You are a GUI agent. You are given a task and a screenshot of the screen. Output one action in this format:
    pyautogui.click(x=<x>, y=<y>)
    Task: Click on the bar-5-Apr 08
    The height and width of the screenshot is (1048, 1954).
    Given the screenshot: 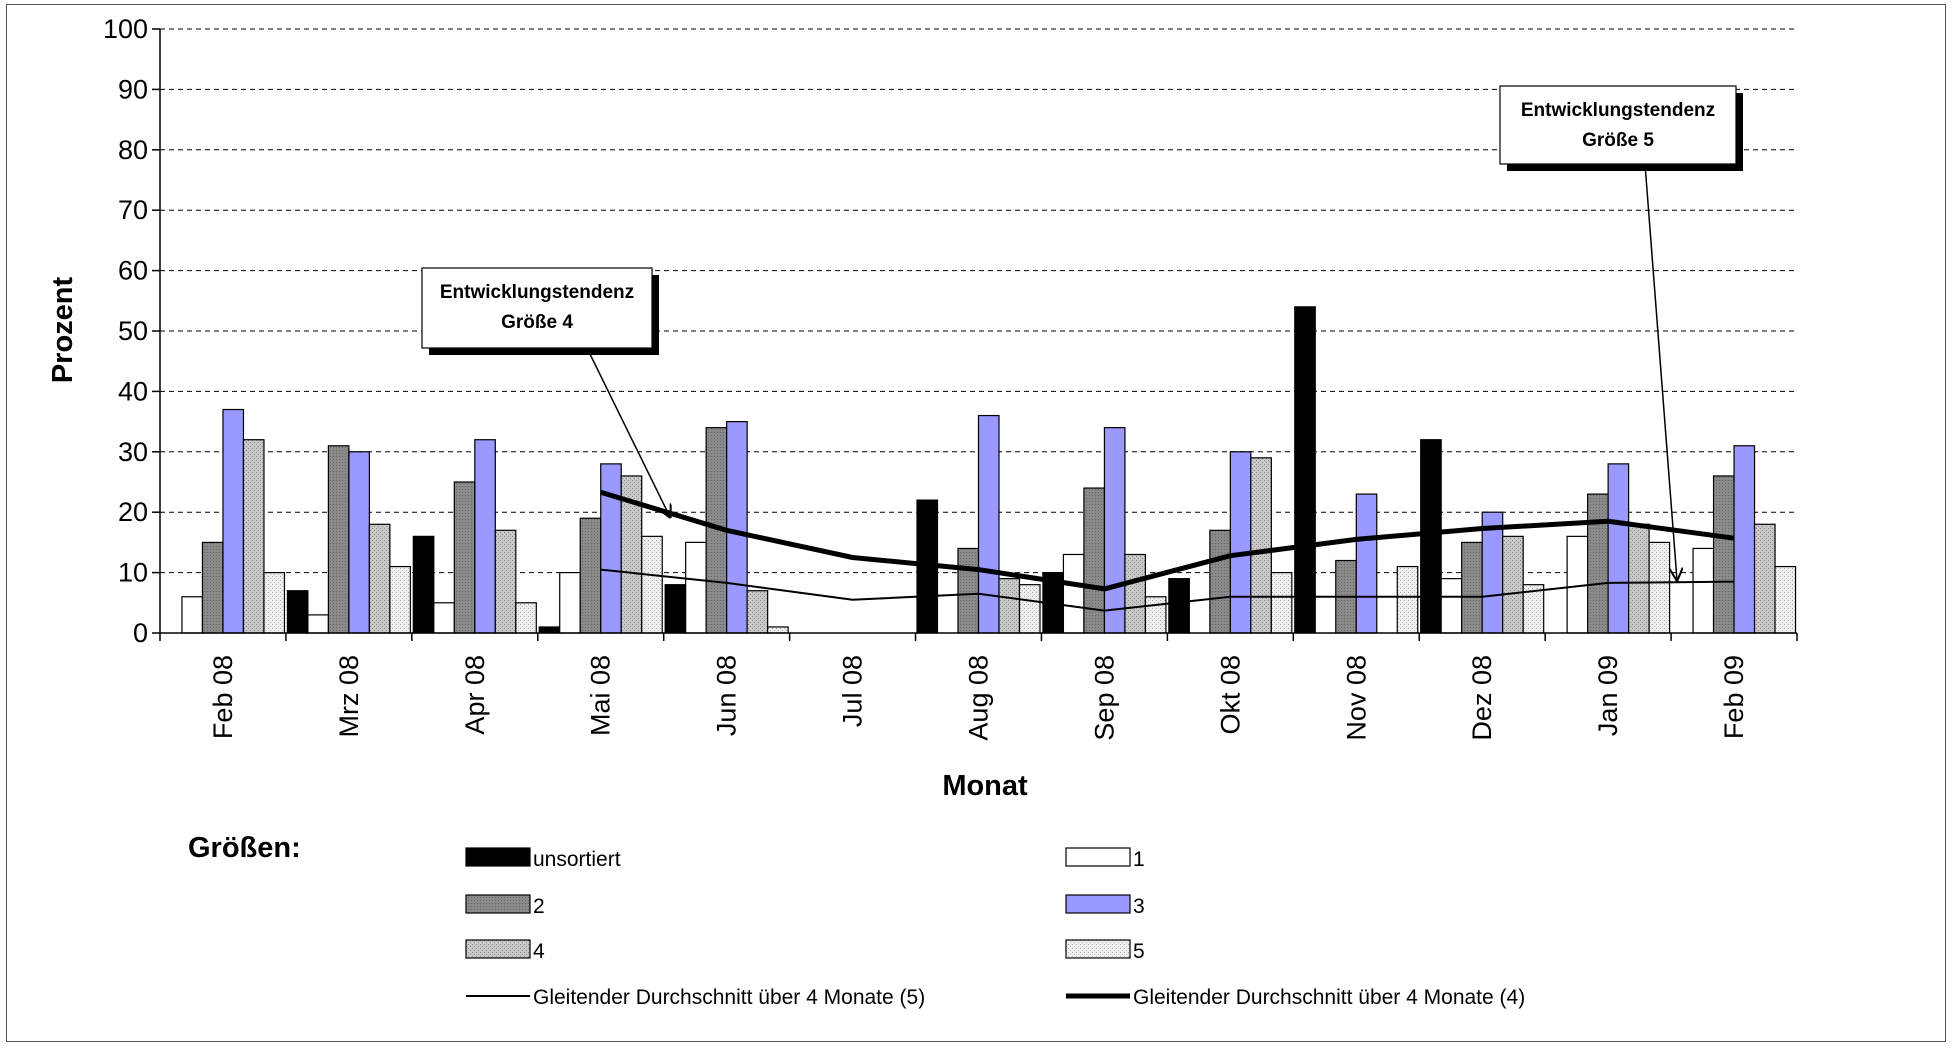 What is the action you would take?
    pyautogui.click(x=526, y=618)
    